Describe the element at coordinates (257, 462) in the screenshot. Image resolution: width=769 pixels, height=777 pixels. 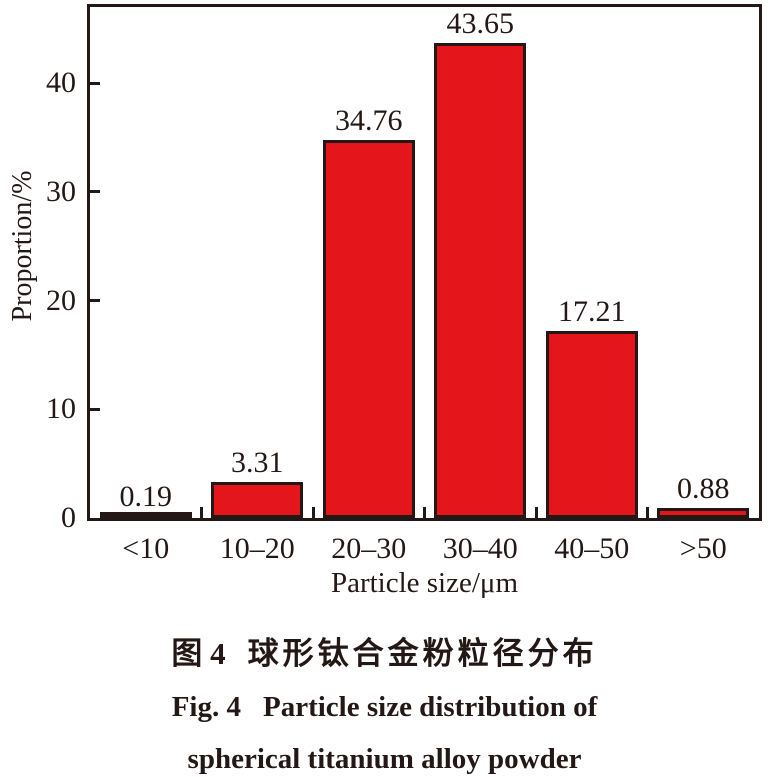
I see `bar-value-label: 3.31` at that location.